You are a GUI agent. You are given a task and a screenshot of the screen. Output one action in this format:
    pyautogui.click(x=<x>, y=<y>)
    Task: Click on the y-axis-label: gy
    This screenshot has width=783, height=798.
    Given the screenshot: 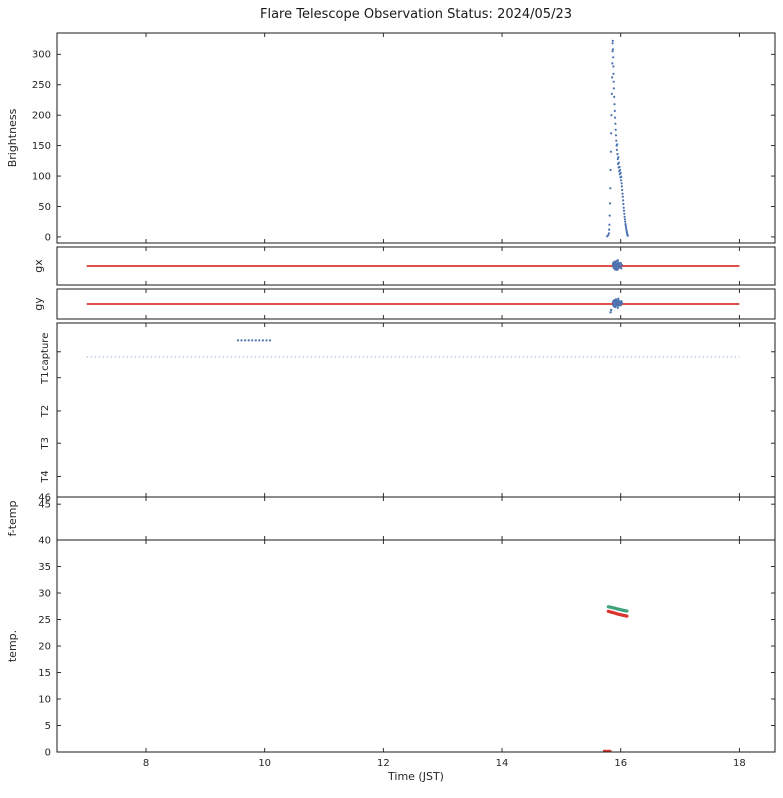 What is the action you would take?
    pyautogui.click(x=38, y=304)
    